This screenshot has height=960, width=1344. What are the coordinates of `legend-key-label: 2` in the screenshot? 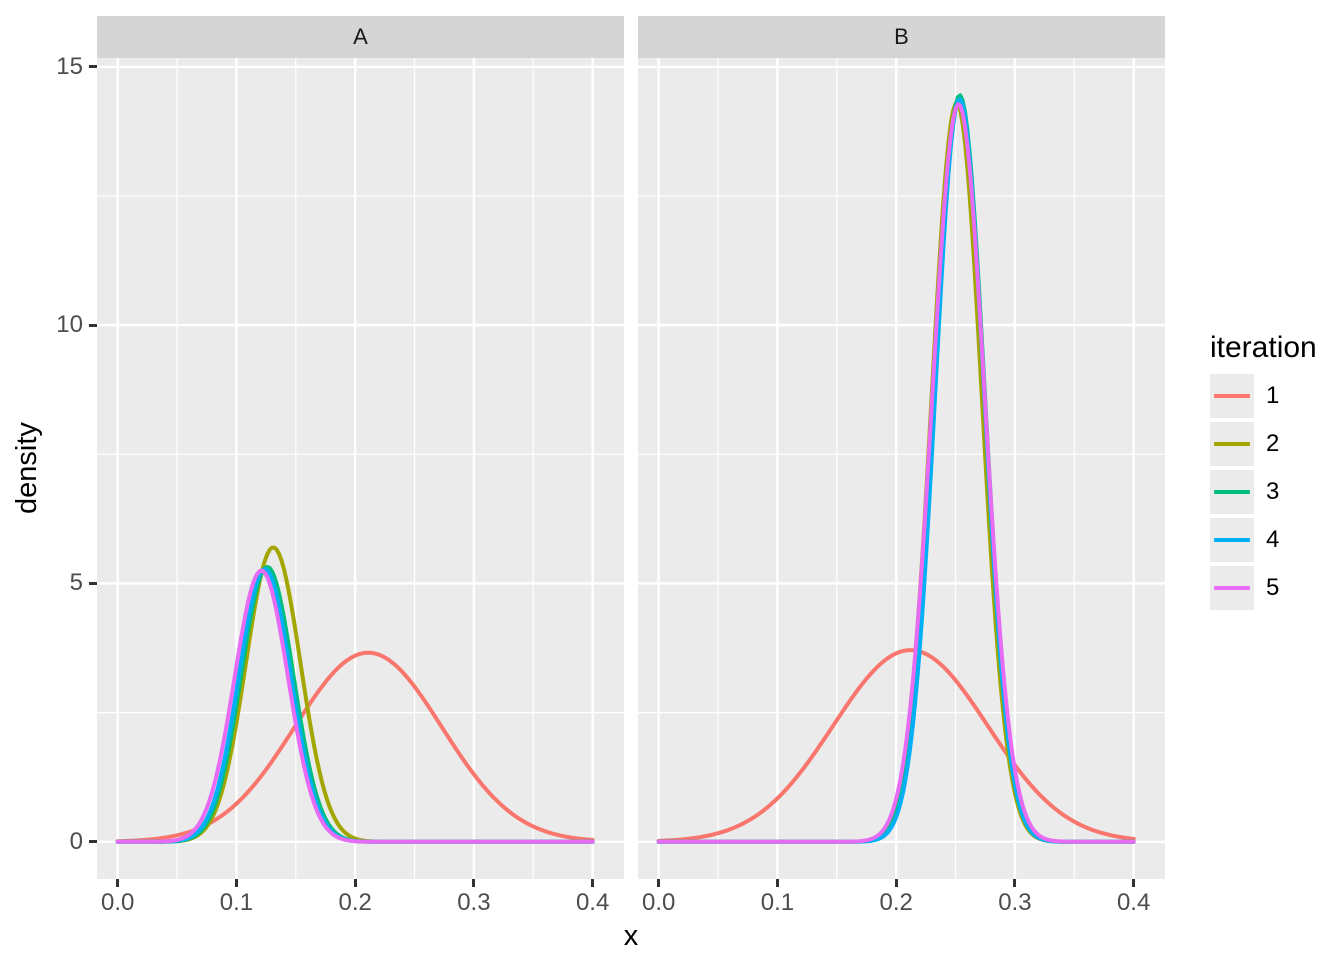 It's located at (1273, 443).